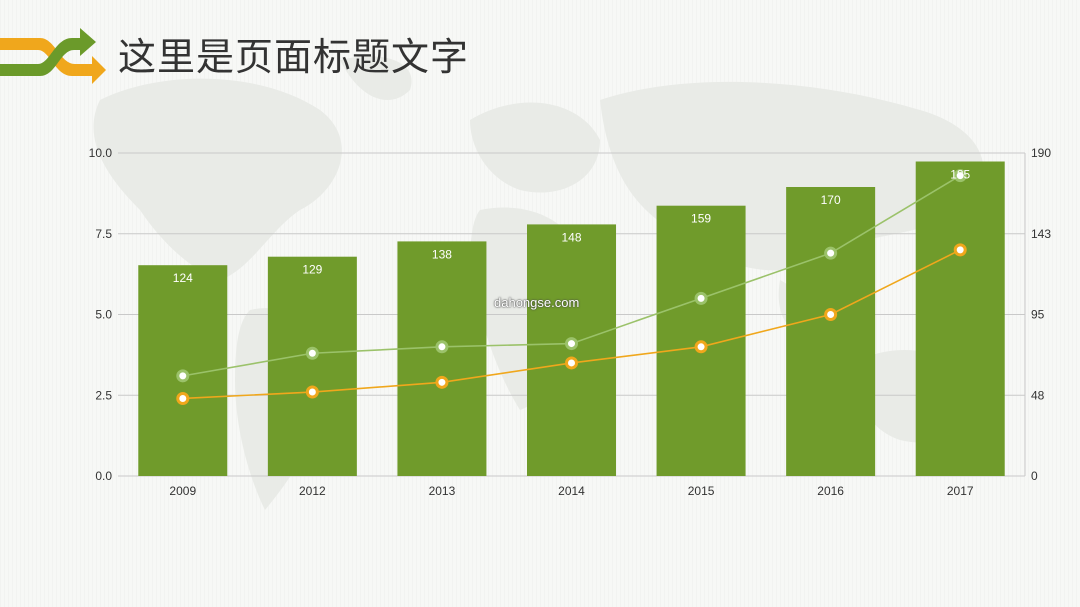 The image size is (1080, 607). Describe the element at coordinates (442, 491) in the screenshot. I see `x-tick-label: 2013` at that location.